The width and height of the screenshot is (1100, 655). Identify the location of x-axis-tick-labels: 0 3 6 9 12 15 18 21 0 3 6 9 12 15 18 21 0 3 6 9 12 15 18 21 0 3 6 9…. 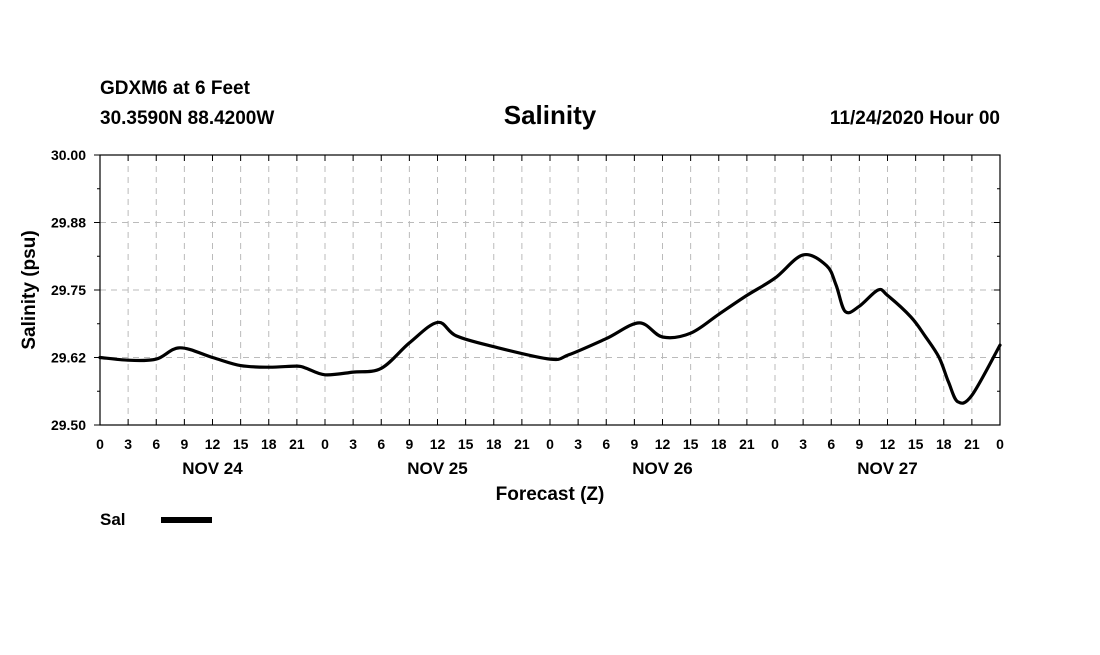
(550, 444).